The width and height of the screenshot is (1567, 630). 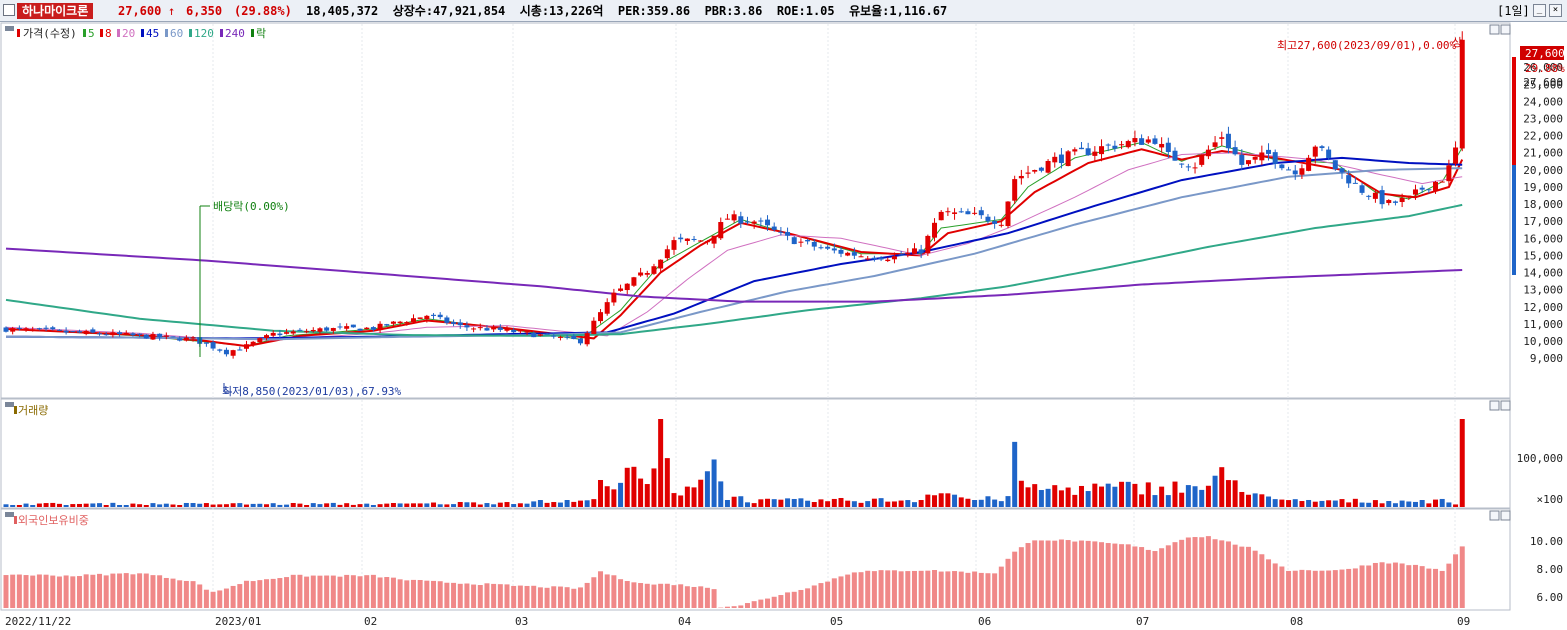 What do you see at coordinates (1543, 119) in the screenshot?
I see `price-axis-tick: 23,000` at bounding box center [1543, 119].